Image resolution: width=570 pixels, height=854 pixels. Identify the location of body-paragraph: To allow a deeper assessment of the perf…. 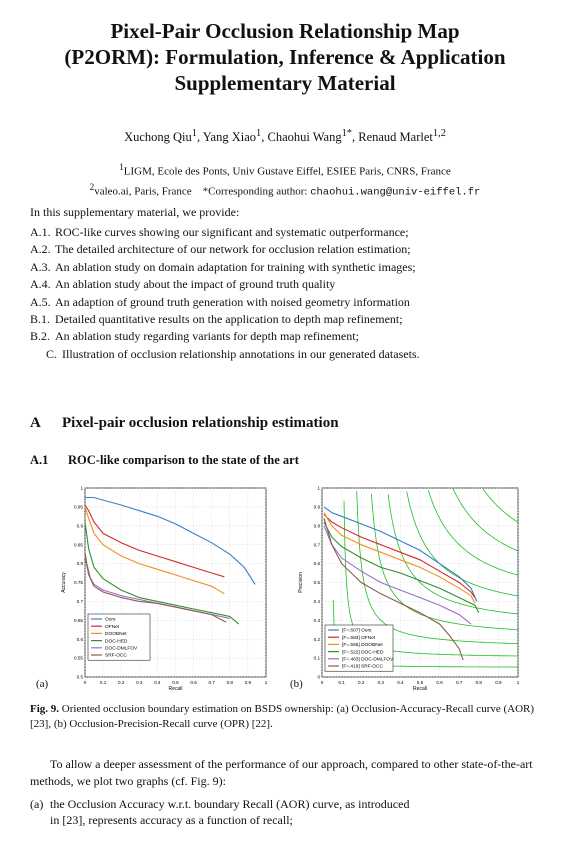
(281, 772).